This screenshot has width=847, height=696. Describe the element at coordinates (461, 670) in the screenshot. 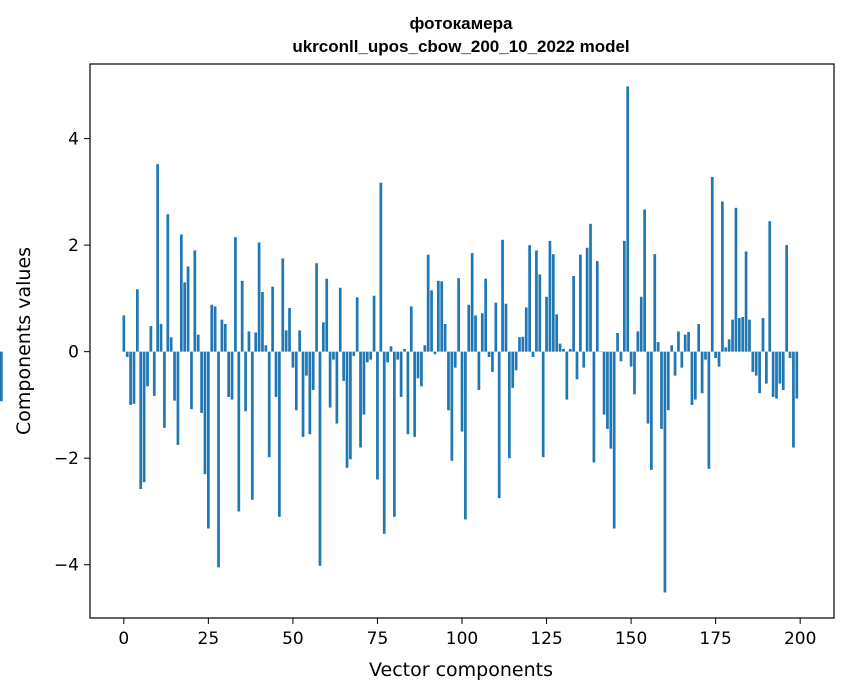

I see `x-axis-label: Vector components` at that location.